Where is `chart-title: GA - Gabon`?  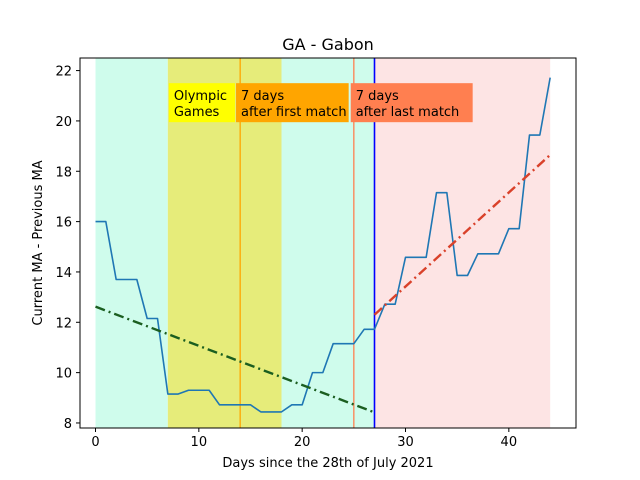
chart-title: GA - Gabon is located at coordinates (328, 44).